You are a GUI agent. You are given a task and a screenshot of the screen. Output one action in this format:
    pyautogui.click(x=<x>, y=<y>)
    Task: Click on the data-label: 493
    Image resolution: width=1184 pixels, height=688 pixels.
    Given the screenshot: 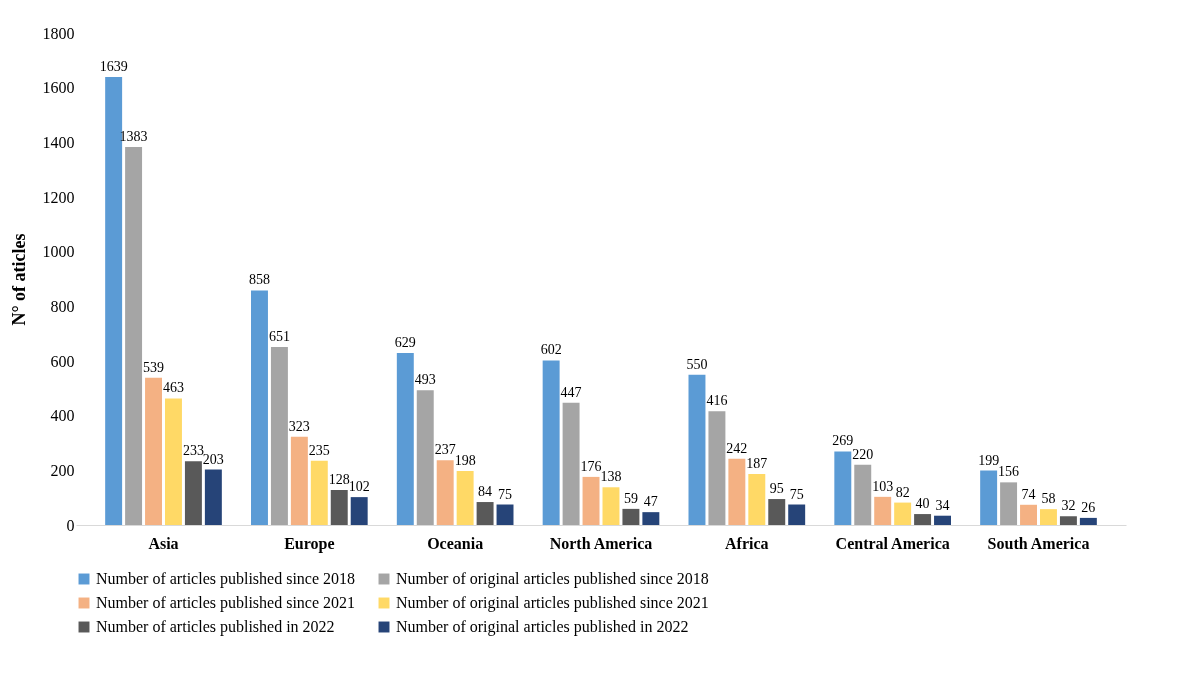 What is the action you would take?
    pyautogui.click(x=425, y=380)
    